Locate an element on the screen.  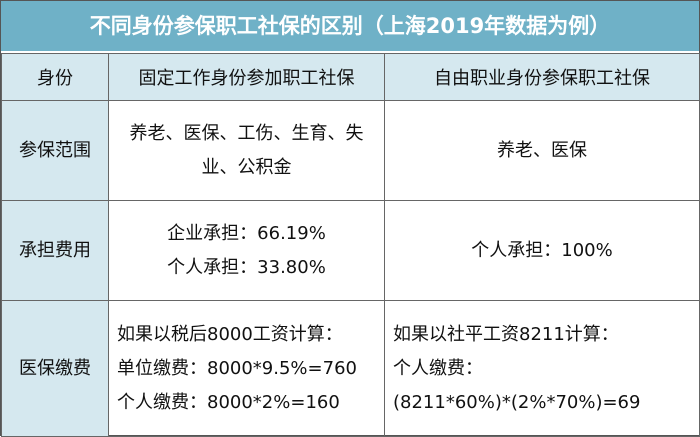
cell-text: 养老、医保 is located at coordinates (542, 150).